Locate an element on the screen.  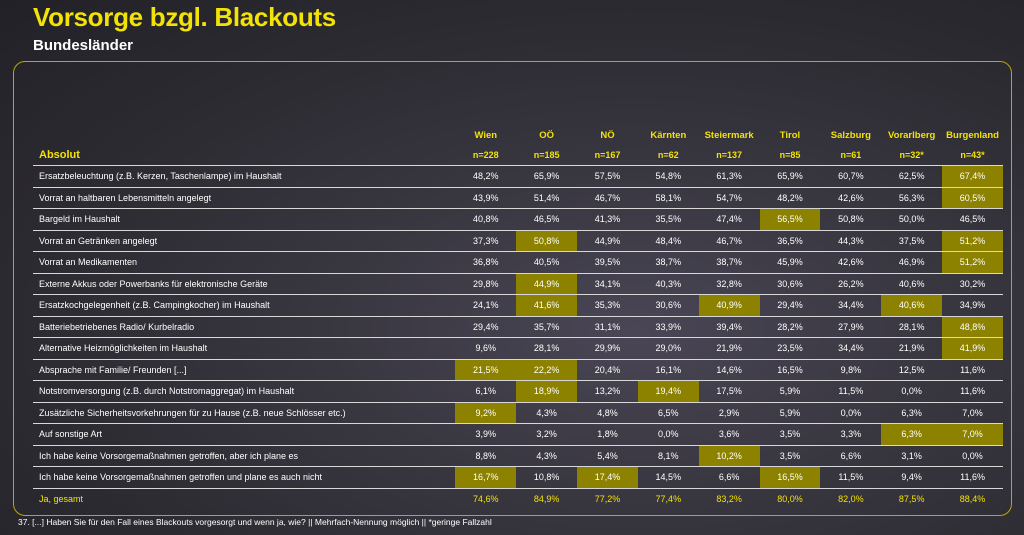
value-cell: 16,7% is located at coordinates (486, 477).